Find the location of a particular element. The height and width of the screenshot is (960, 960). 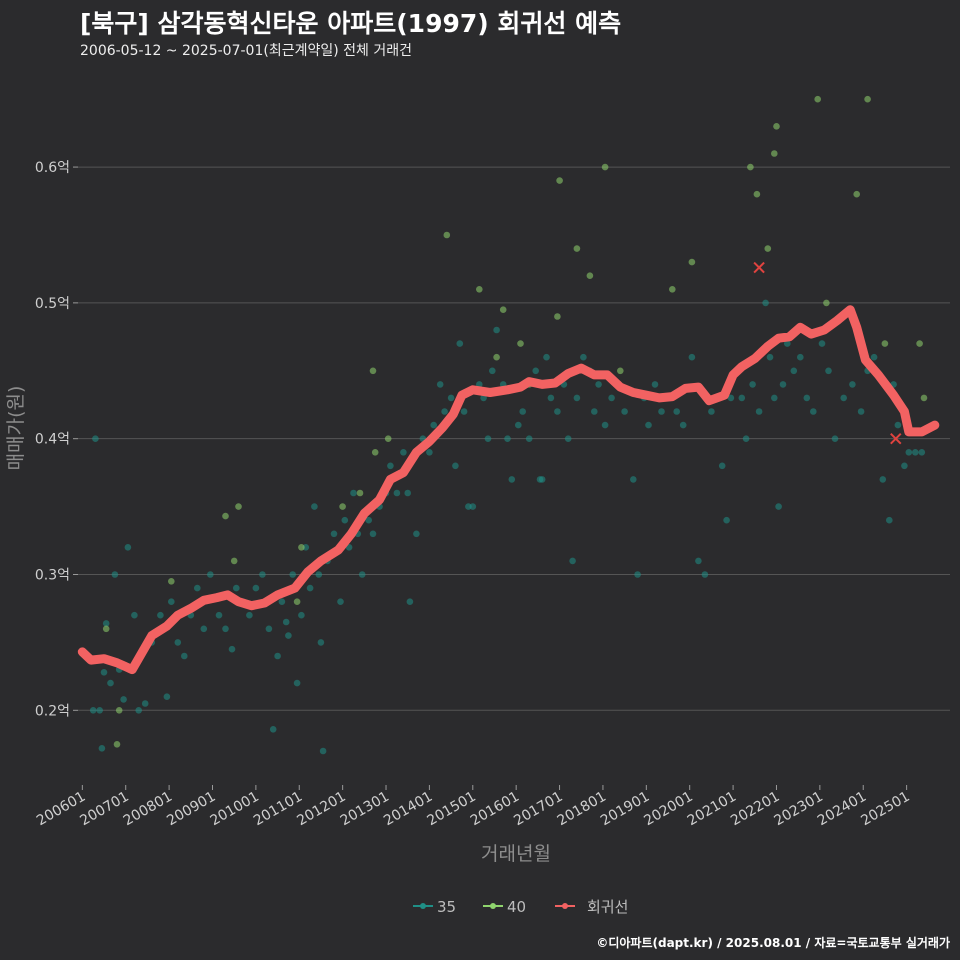

y-tick-label: 0.5억 is located at coordinates (52, 304).